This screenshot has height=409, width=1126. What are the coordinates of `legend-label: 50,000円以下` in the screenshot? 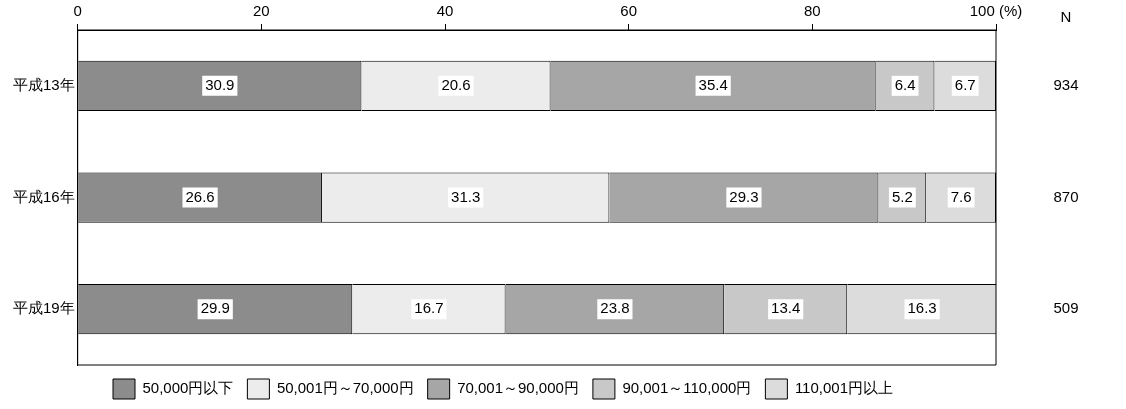 It's located at (188, 388).